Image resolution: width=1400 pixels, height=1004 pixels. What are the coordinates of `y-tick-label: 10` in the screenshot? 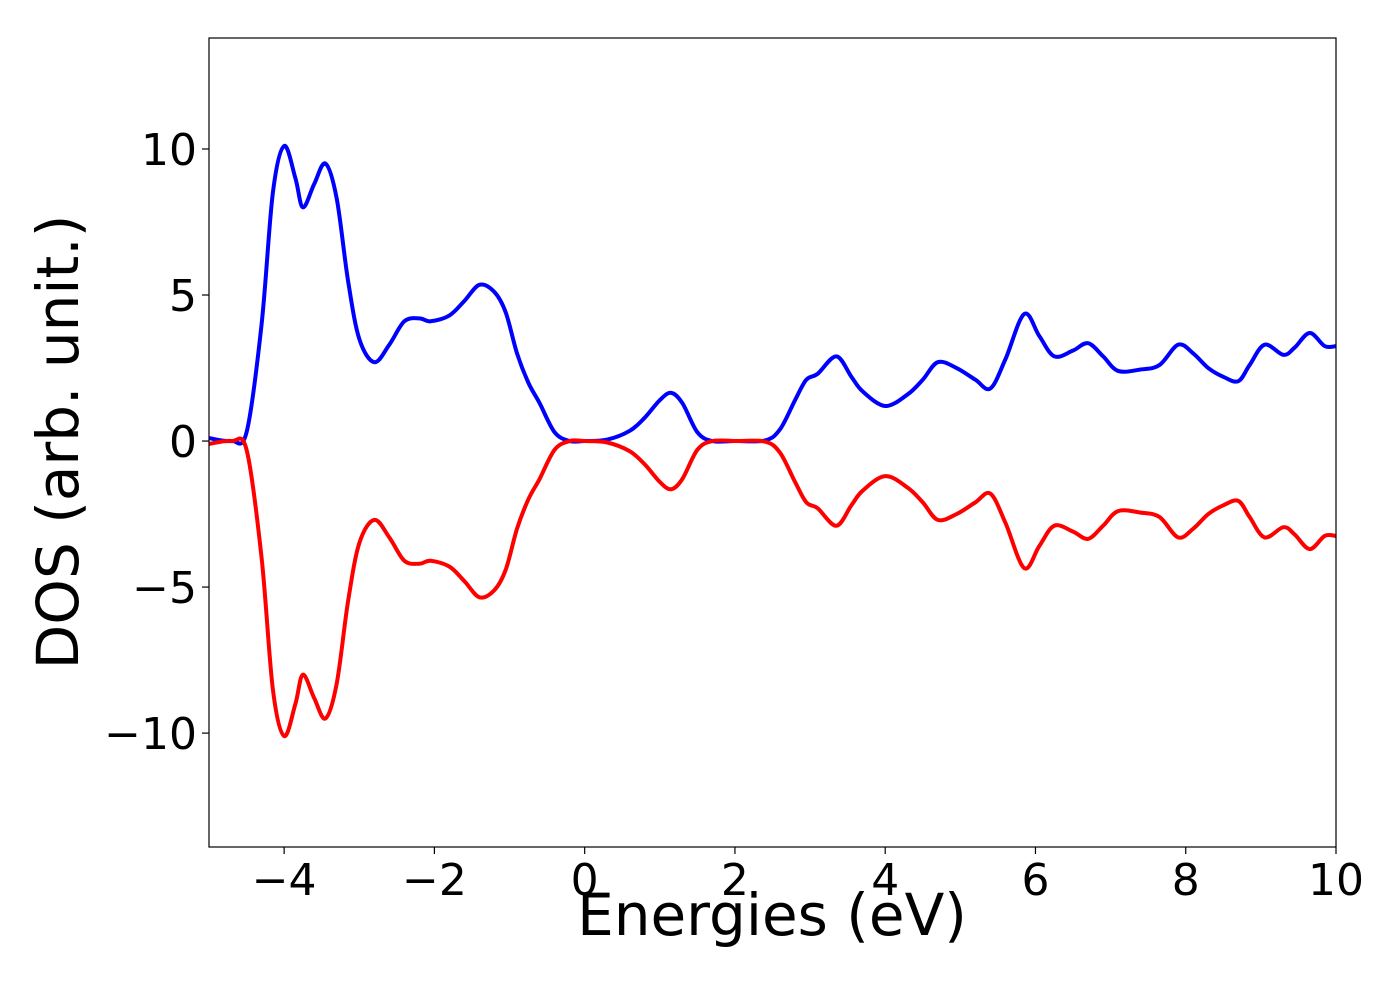 It's located at (169, 150).